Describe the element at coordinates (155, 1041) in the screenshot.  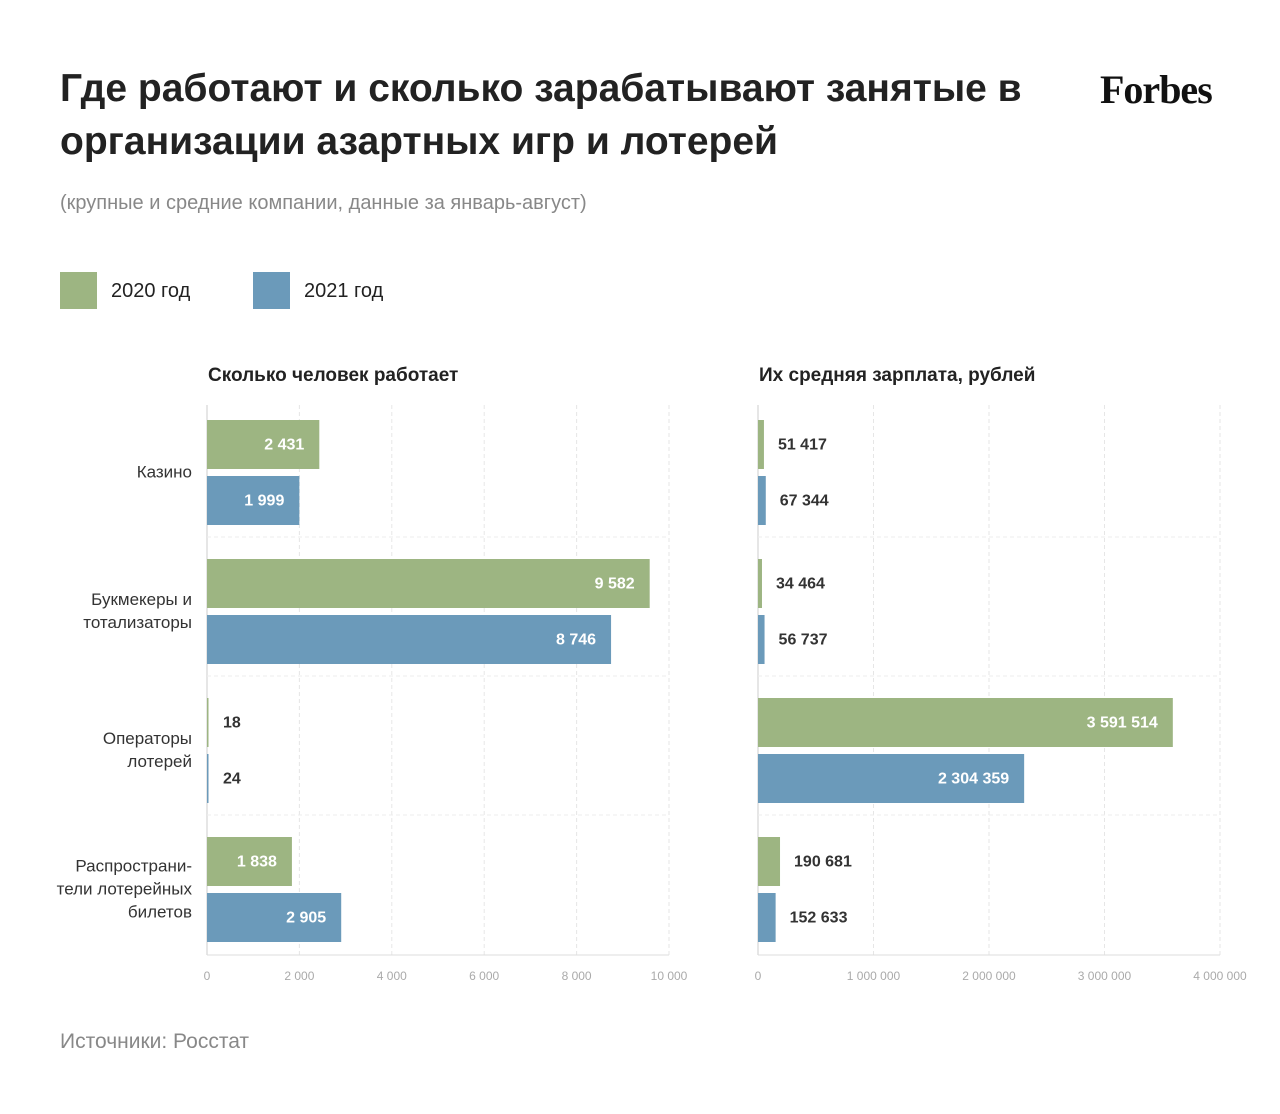
I see `source: Источники: Росстат` at that location.